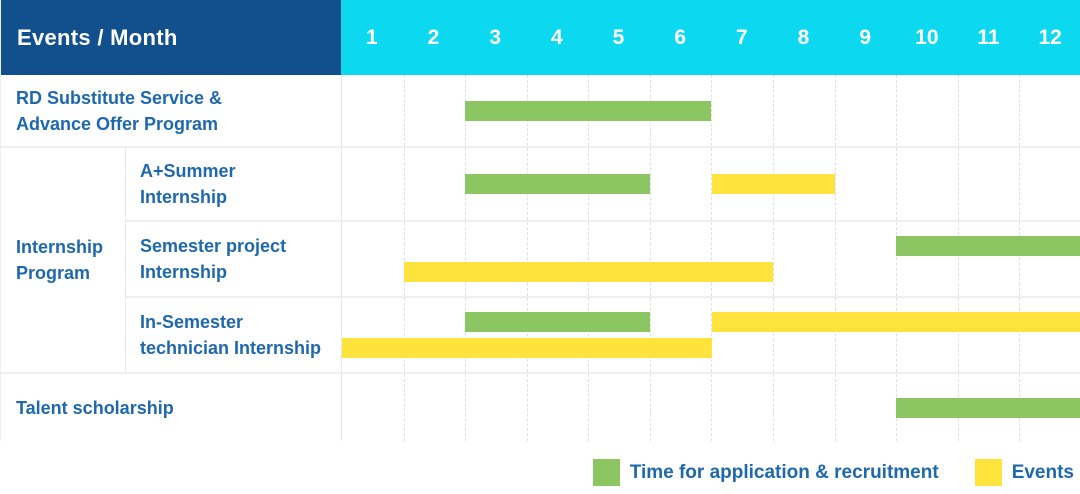 The height and width of the screenshot is (494, 1080). What do you see at coordinates (1042, 472) in the screenshot?
I see `legend-label: Events` at bounding box center [1042, 472].